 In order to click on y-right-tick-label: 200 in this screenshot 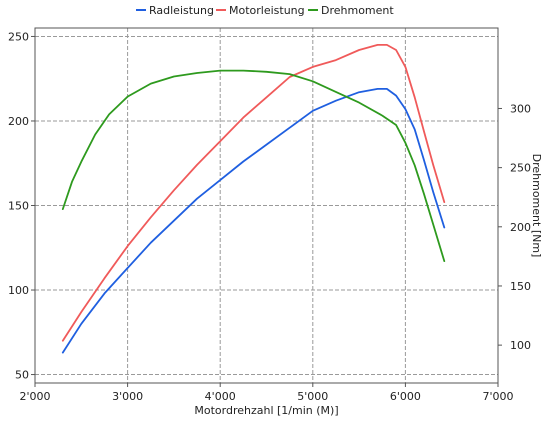, I will do `click(520, 227)`.